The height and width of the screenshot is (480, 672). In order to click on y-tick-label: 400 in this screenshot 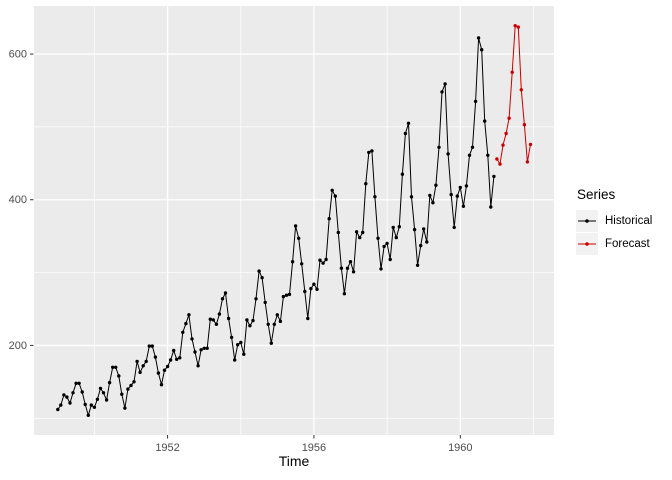, I will do `click(18, 200)`.